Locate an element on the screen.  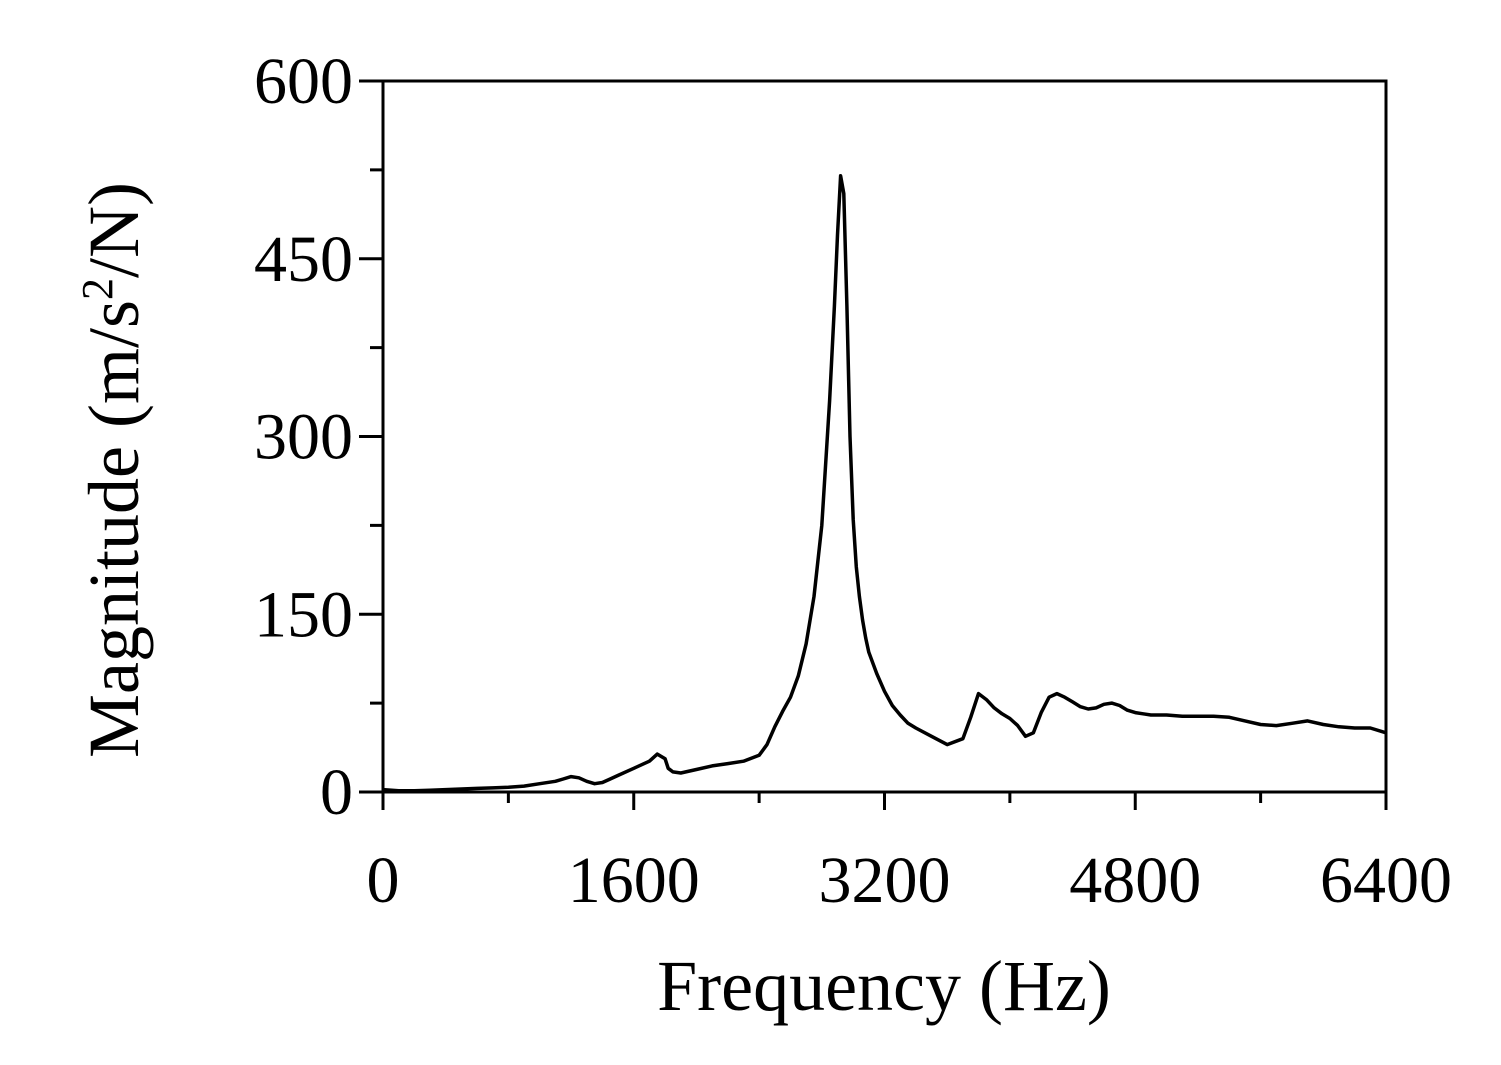
y-axis-title-main: Magnitude (m/s is located at coordinates (114, 529).